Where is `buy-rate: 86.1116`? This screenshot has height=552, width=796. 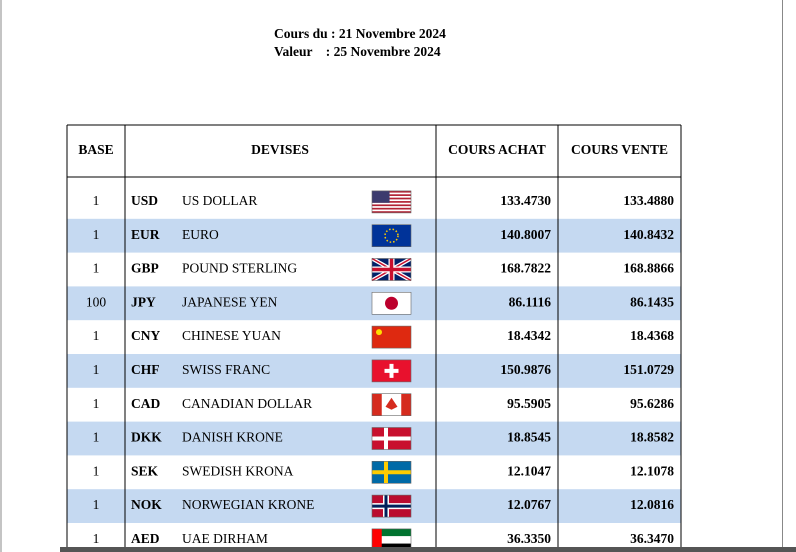 buy-rate: 86.1116 is located at coordinates (530, 301).